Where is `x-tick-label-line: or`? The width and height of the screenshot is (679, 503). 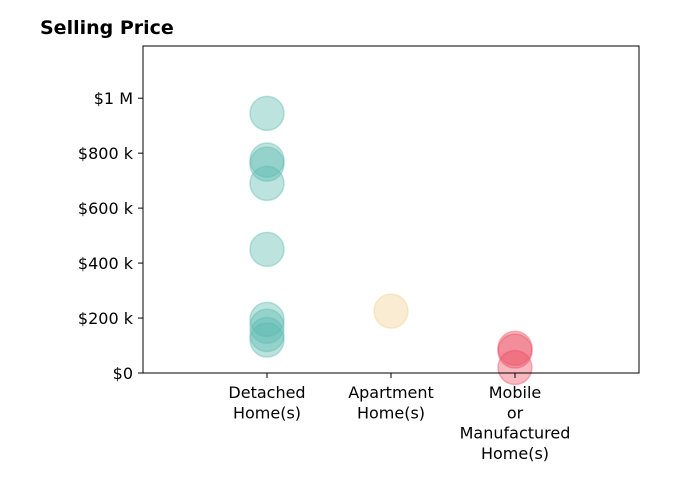 x-tick-label-line: or is located at coordinates (515, 412).